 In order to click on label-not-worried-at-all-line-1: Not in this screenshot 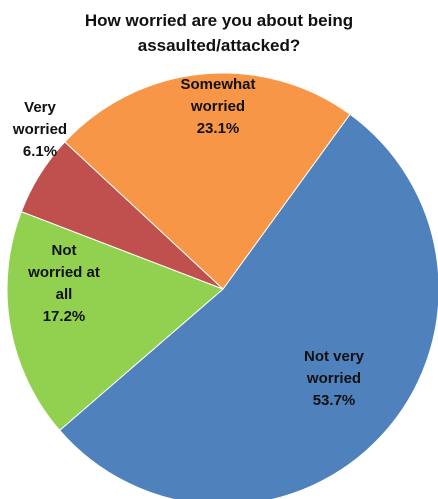, I will do `click(64, 250)`.